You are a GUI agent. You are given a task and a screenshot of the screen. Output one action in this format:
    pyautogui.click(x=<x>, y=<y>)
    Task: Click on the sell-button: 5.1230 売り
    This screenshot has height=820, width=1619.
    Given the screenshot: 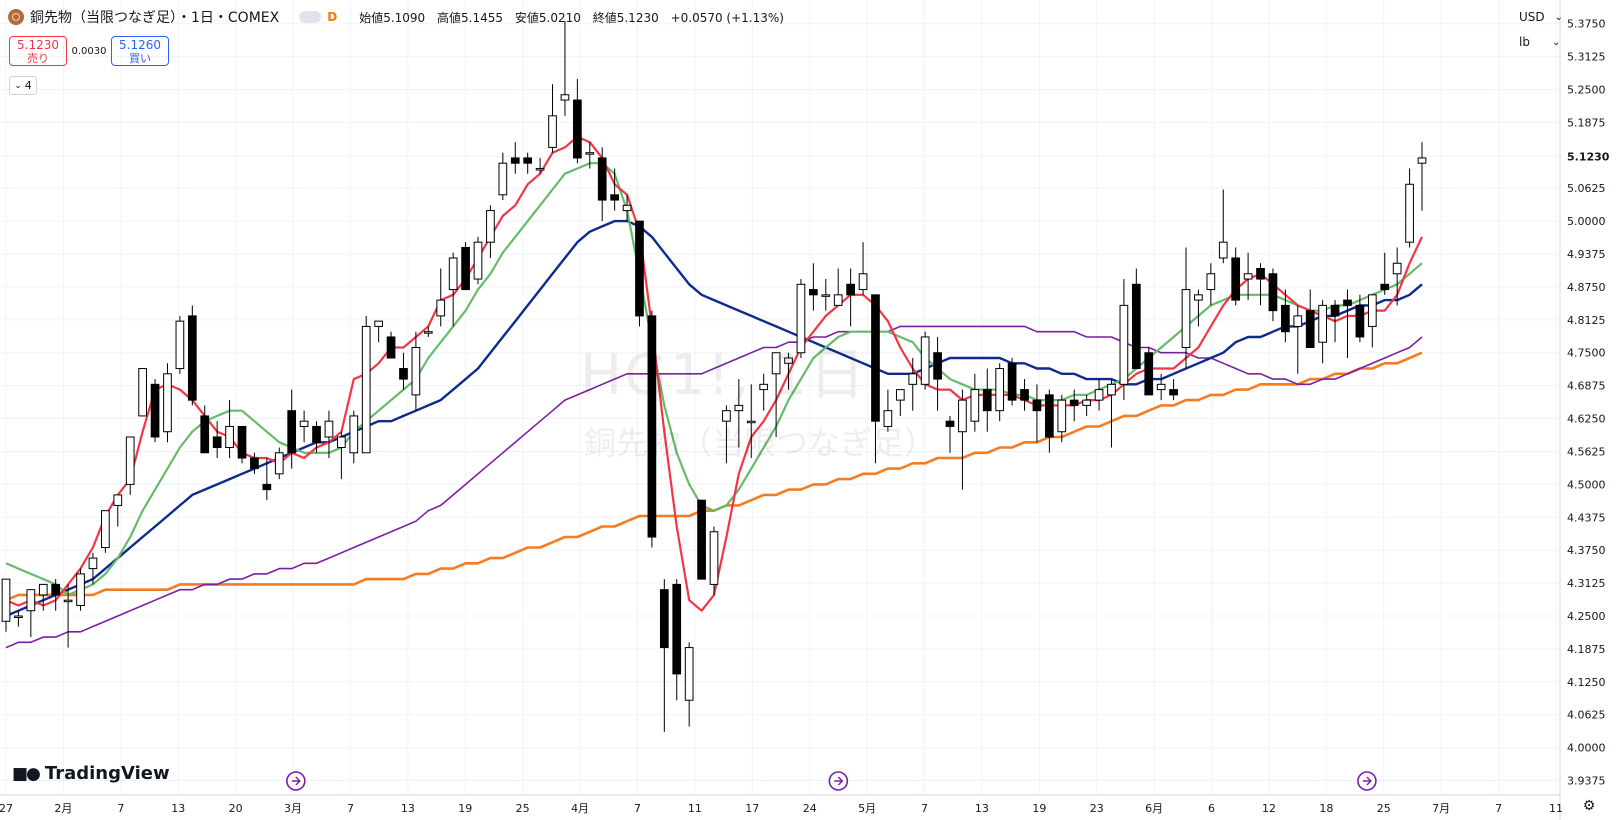 What is the action you would take?
    pyautogui.click(x=38, y=51)
    